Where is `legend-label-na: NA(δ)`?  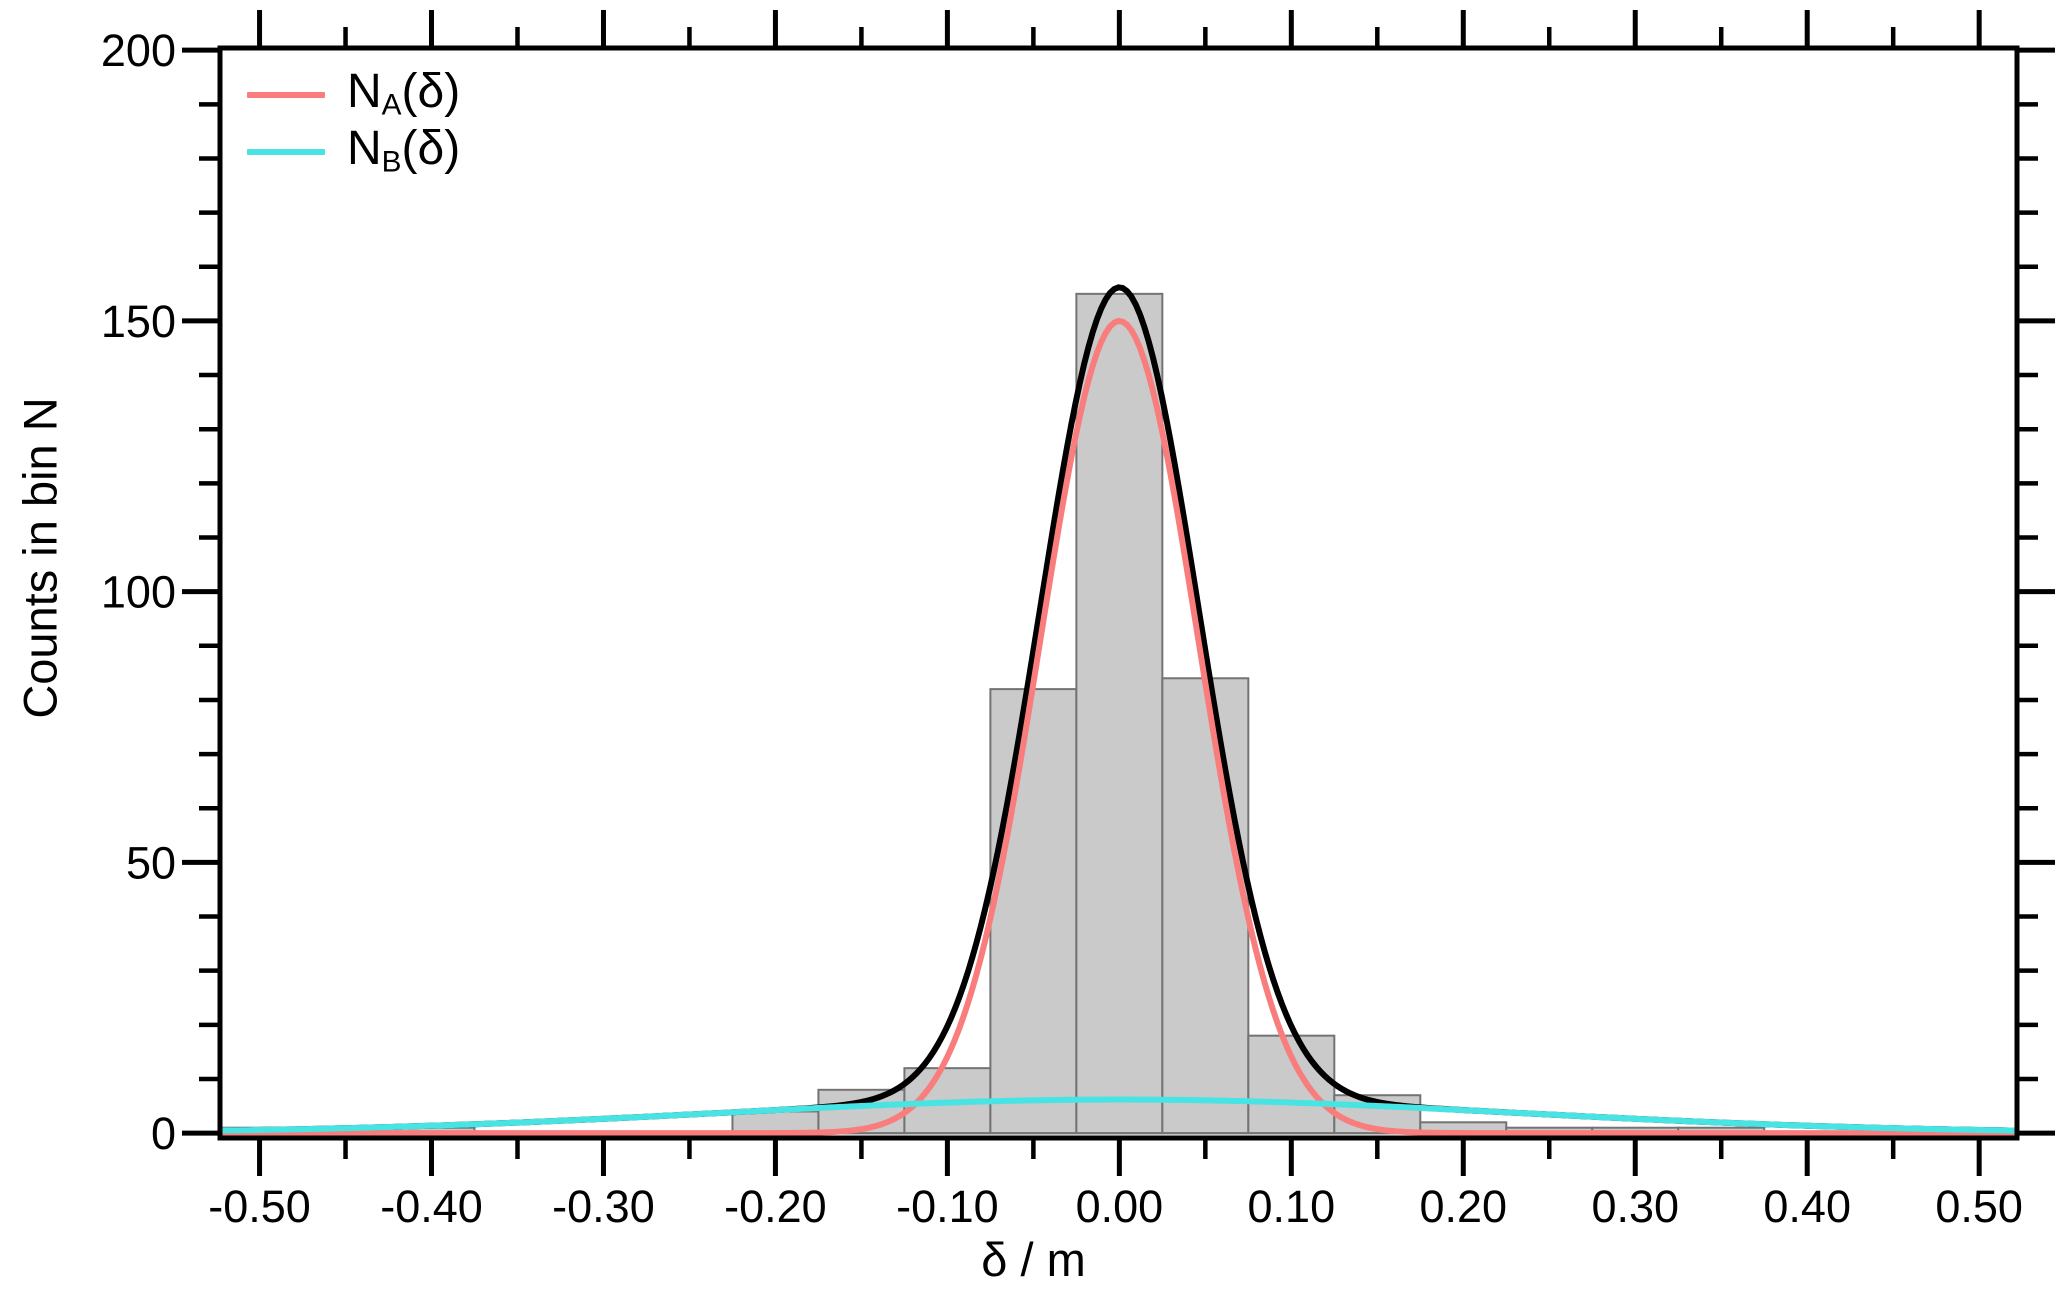 legend-label-na: NA(δ) is located at coordinates (404, 93).